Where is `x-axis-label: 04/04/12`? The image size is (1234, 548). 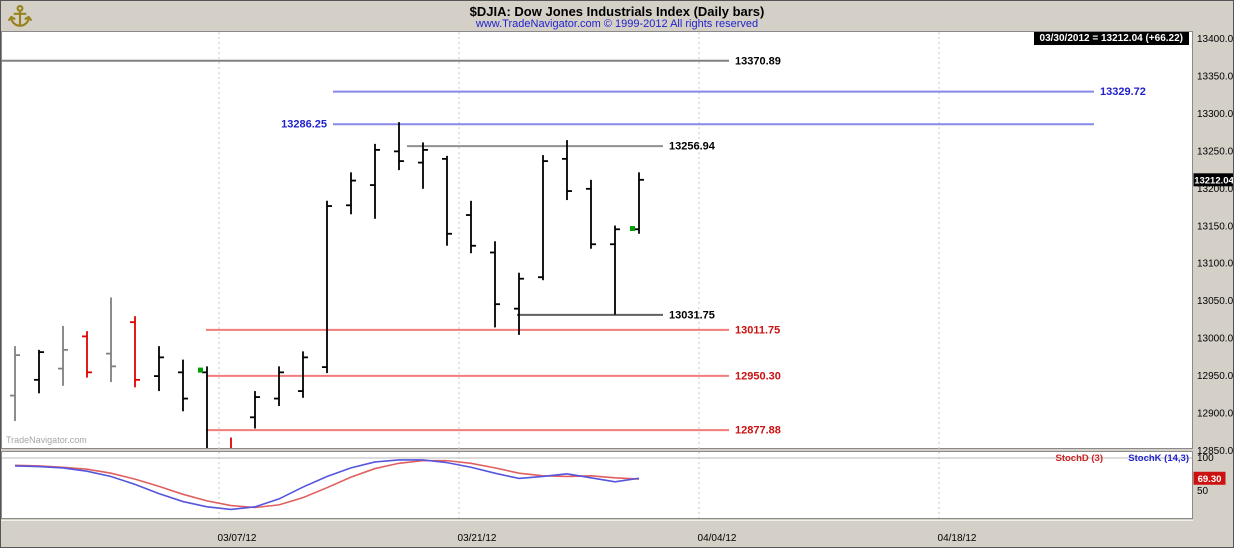
x-axis-label: 04/04/12 is located at coordinates (717, 538).